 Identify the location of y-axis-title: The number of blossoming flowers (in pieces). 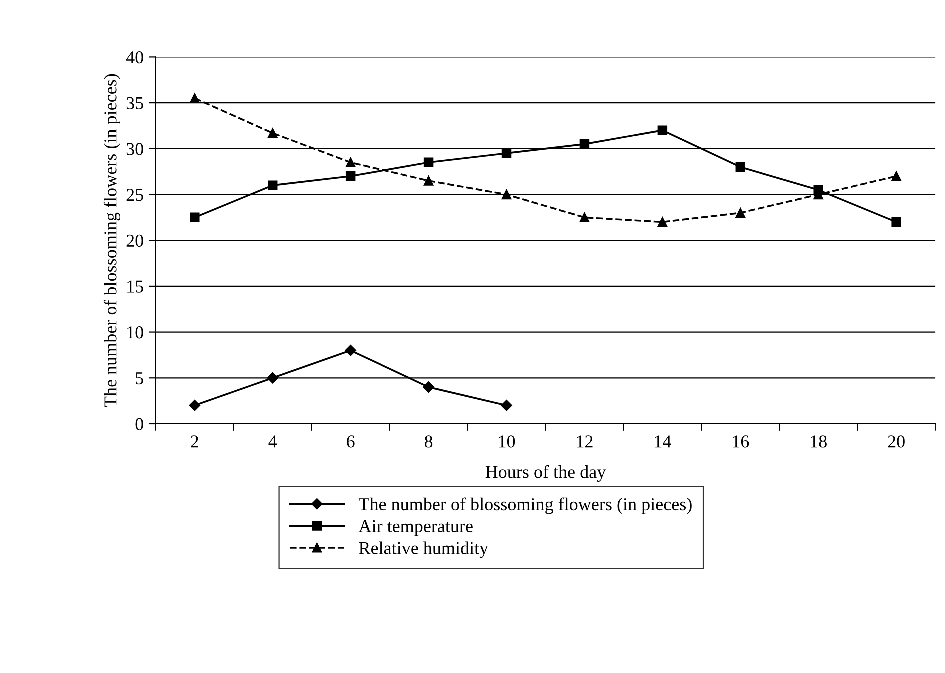
(112, 241).